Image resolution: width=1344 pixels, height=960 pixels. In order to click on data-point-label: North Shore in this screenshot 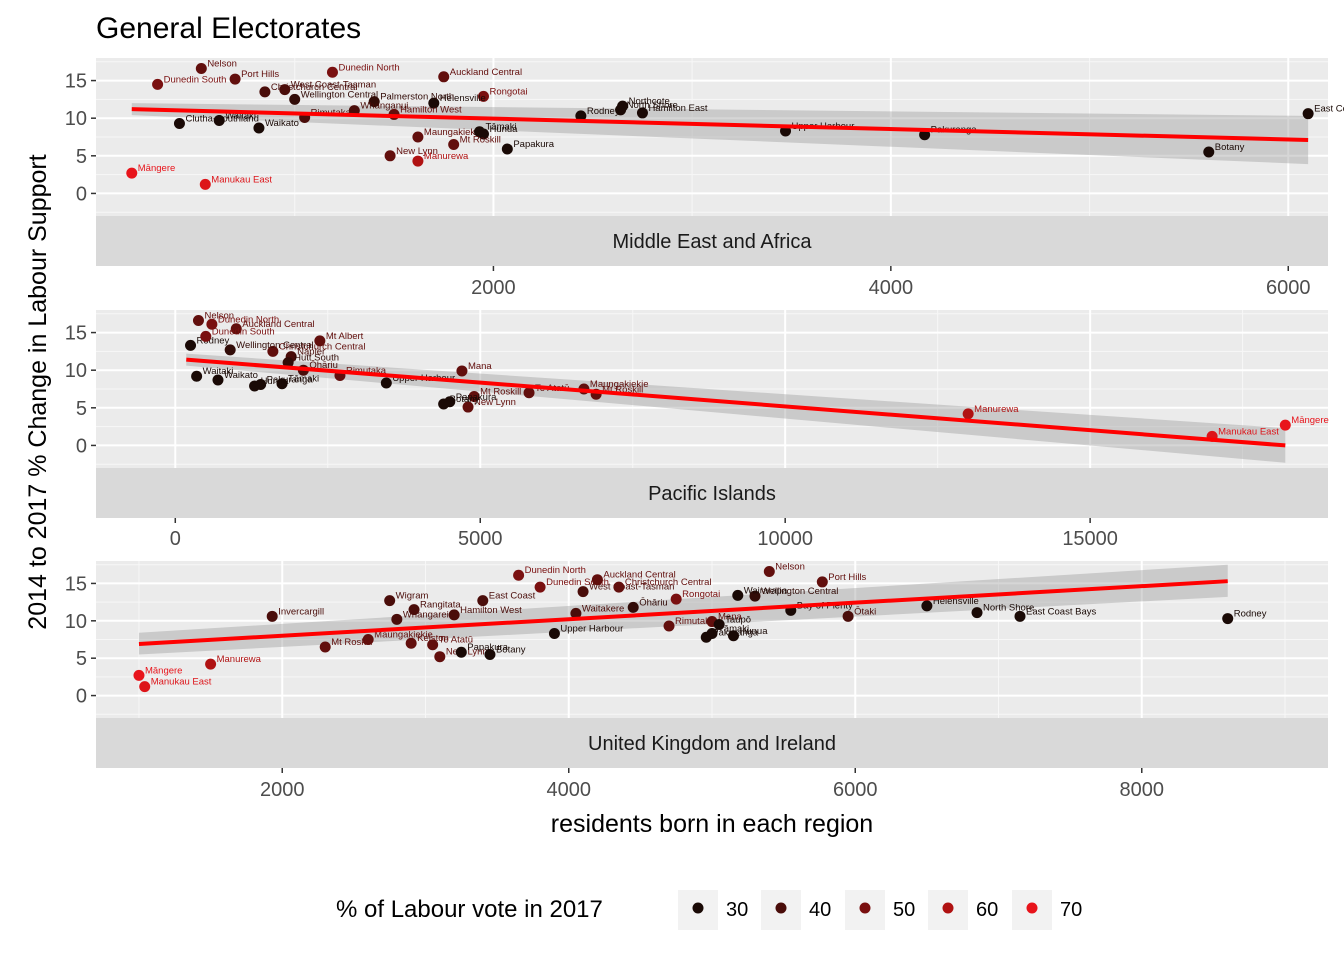, I will do `click(652, 105)`.